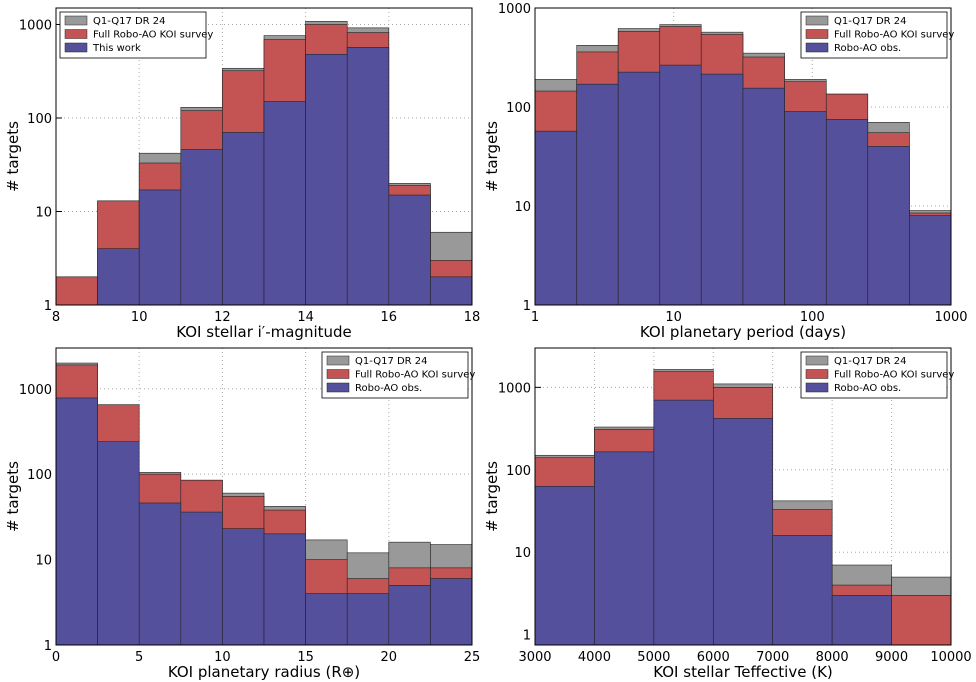  What do you see at coordinates (653, 657) in the screenshot?
I see `x-tick-label: 5000` at bounding box center [653, 657].